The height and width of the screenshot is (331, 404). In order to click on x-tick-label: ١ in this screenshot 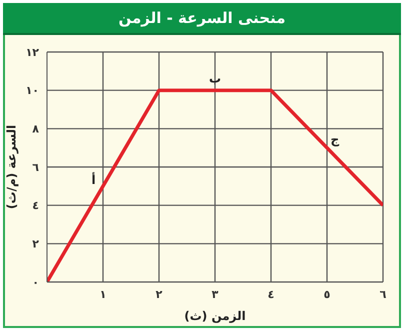, I will do `click(103, 294)`.